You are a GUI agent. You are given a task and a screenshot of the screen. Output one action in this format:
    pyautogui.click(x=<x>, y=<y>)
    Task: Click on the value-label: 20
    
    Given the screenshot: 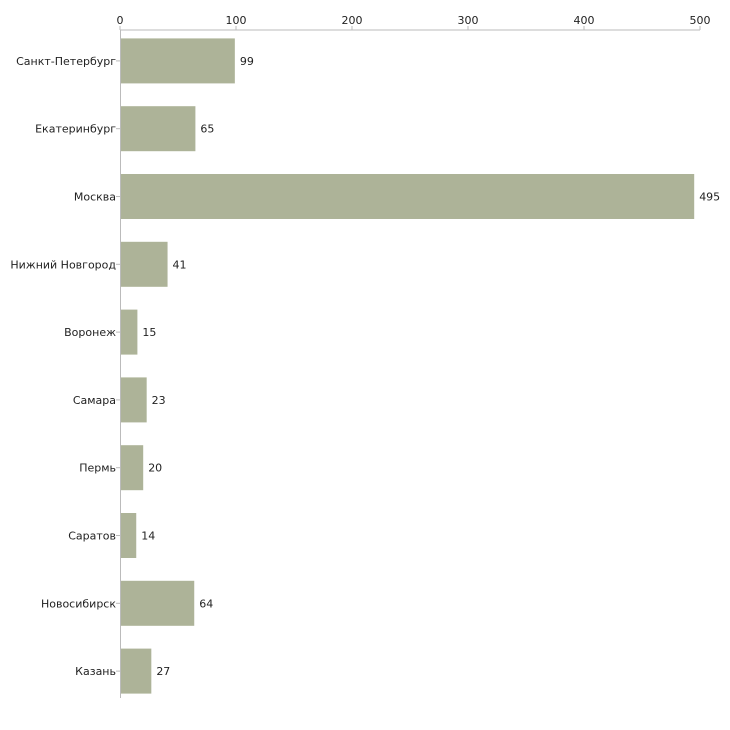 What is the action you would take?
    pyautogui.click(x=155, y=468)
    